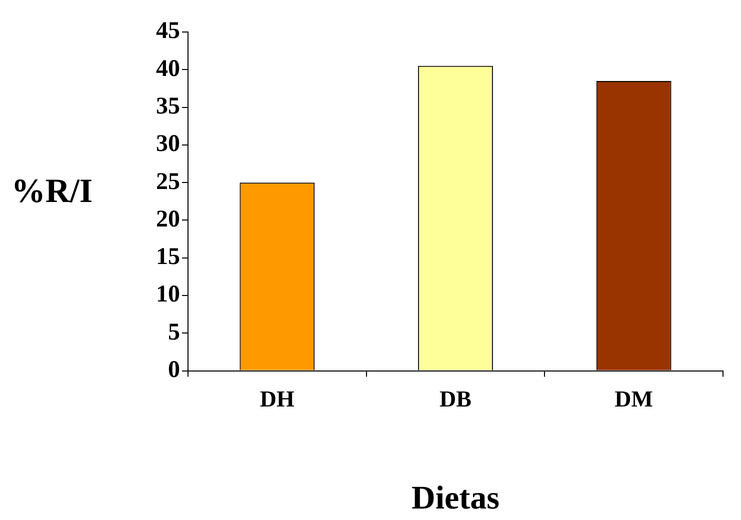  I want to click on y-tick-label: 25, so click(168, 181).